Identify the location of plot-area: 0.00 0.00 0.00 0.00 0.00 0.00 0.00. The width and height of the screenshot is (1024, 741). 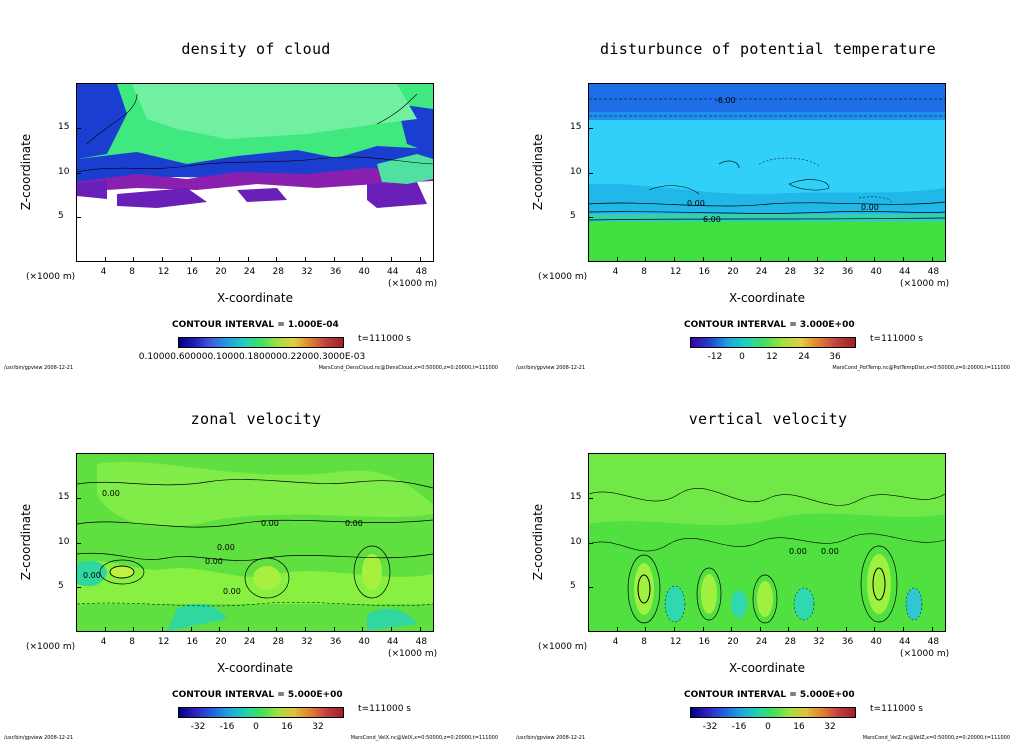
(255, 542).